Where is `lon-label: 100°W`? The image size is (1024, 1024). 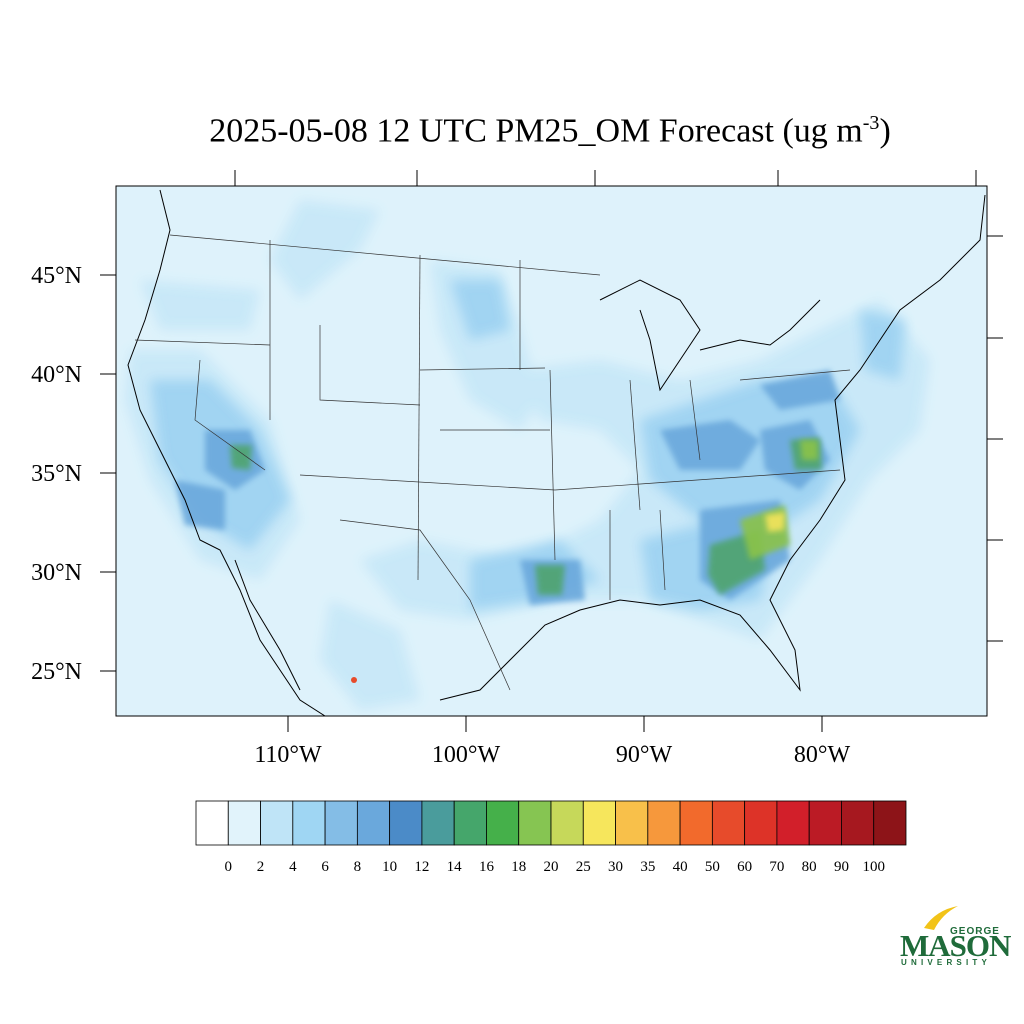 lon-label: 100°W is located at coordinates (466, 755).